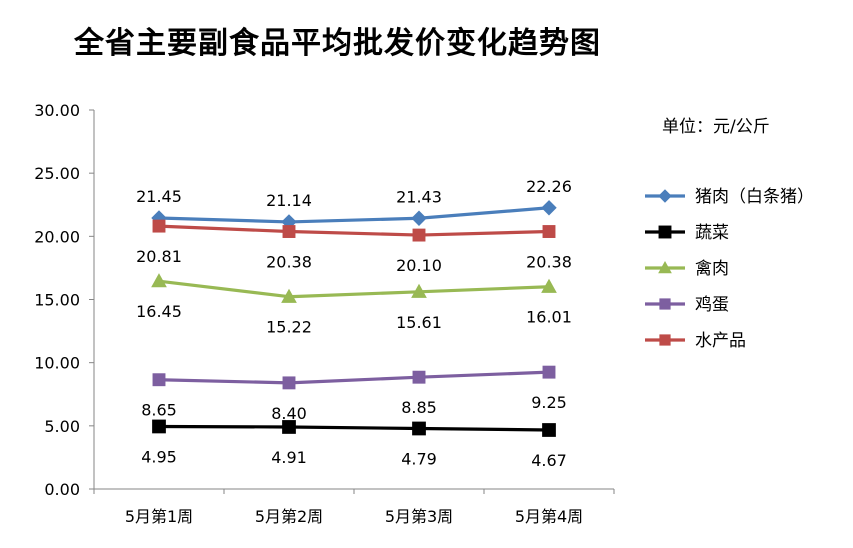 The width and height of the screenshot is (853, 548). Describe the element at coordinates (57, 110) in the screenshot. I see `y-tick-label: 30.00` at that location.